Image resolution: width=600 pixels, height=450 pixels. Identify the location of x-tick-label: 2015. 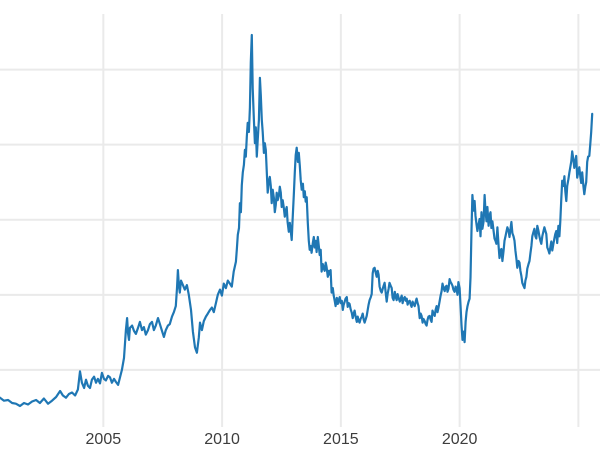
(341, 439).